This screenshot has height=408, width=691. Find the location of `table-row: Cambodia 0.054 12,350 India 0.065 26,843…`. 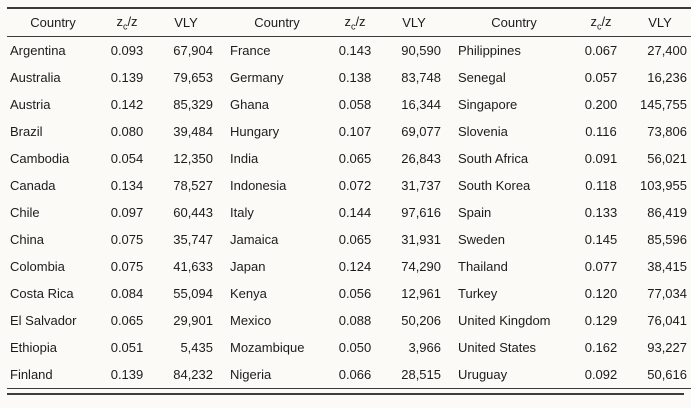

table-row: Cambodia 0.054 12,350 India 0.065 26,843… is located at coordinates (349, 158).